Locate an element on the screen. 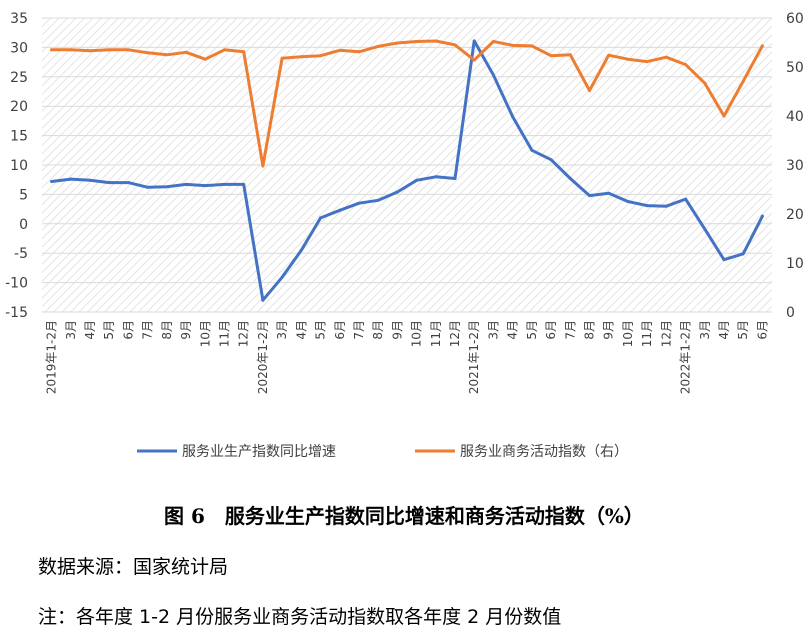 The image size is (808, 632). y-right-tick-label: 30 is located at coordinates (795, 166).